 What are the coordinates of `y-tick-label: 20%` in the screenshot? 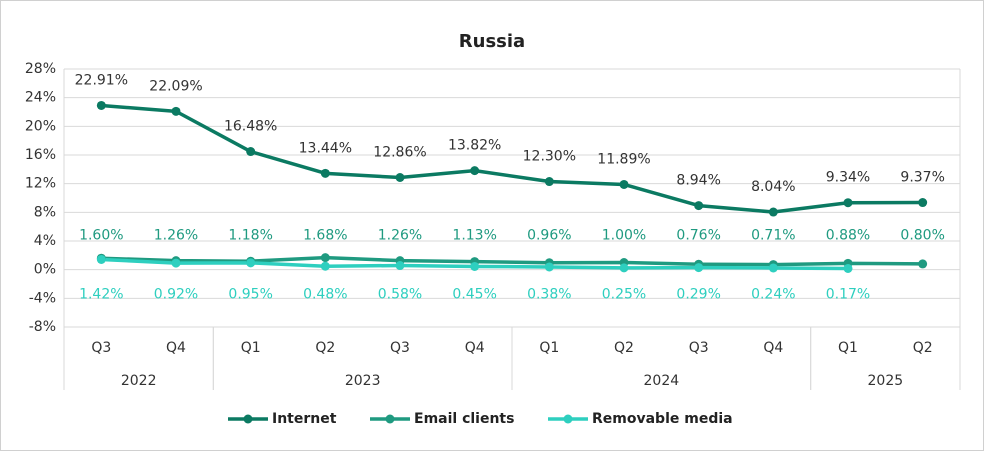 It's located at (40, 126).